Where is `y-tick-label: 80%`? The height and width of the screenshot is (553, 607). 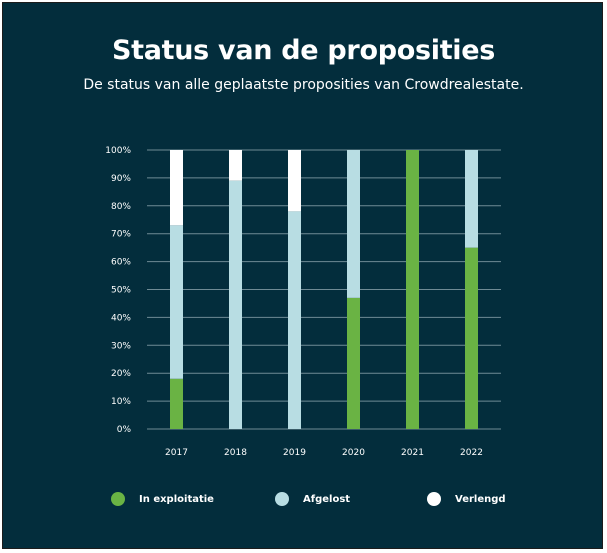 y-tick-label: 80% is located at coordinates (121, 207).